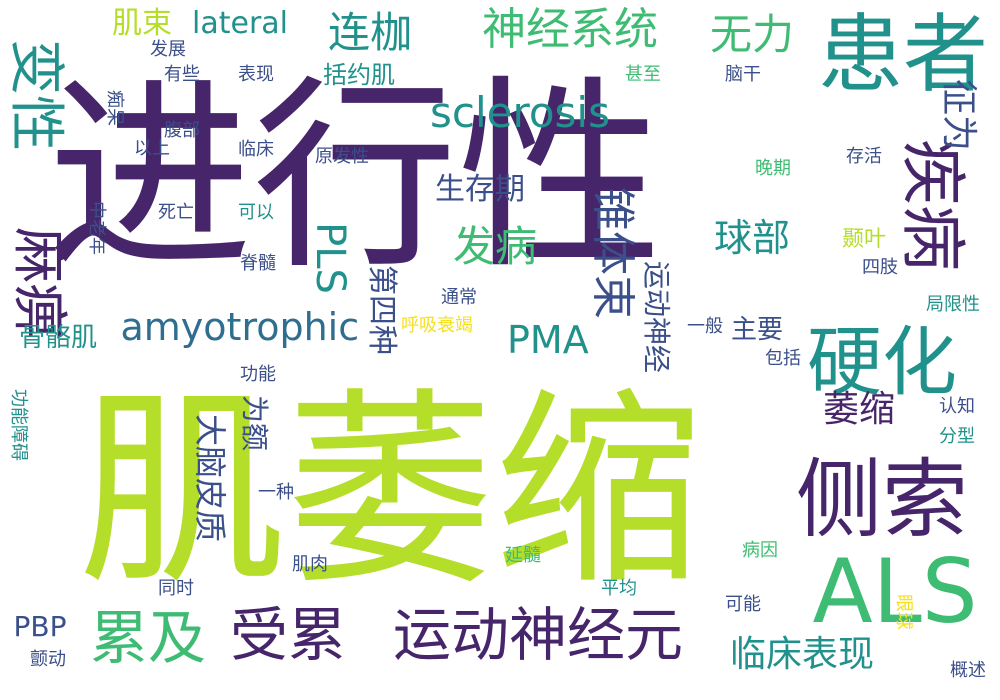  I want to click on word-bingyin: 病因, so click(760, 550).